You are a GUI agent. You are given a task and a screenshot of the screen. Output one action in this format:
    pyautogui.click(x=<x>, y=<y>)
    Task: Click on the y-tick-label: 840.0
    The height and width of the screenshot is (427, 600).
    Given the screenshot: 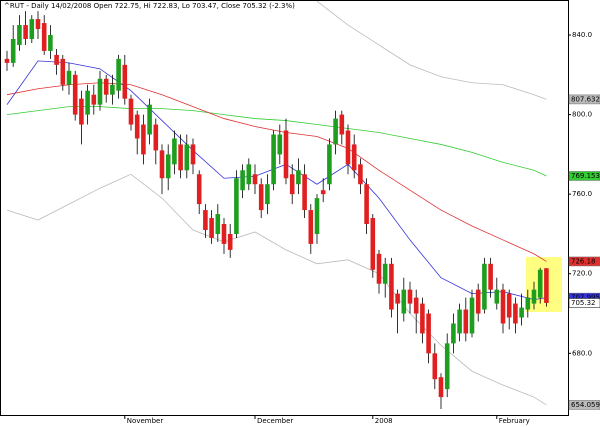 What is the action you would take?
    pyautogui.click(x=582, y=35)
    